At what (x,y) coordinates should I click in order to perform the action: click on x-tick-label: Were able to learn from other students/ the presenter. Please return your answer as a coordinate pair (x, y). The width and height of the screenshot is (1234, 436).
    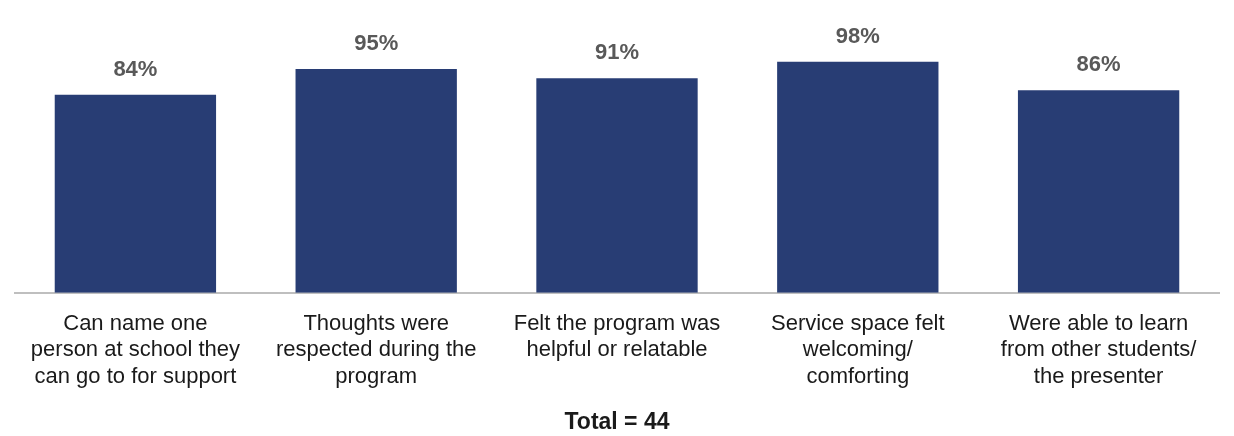
    Looking at the image, I should click on (1099, 349).